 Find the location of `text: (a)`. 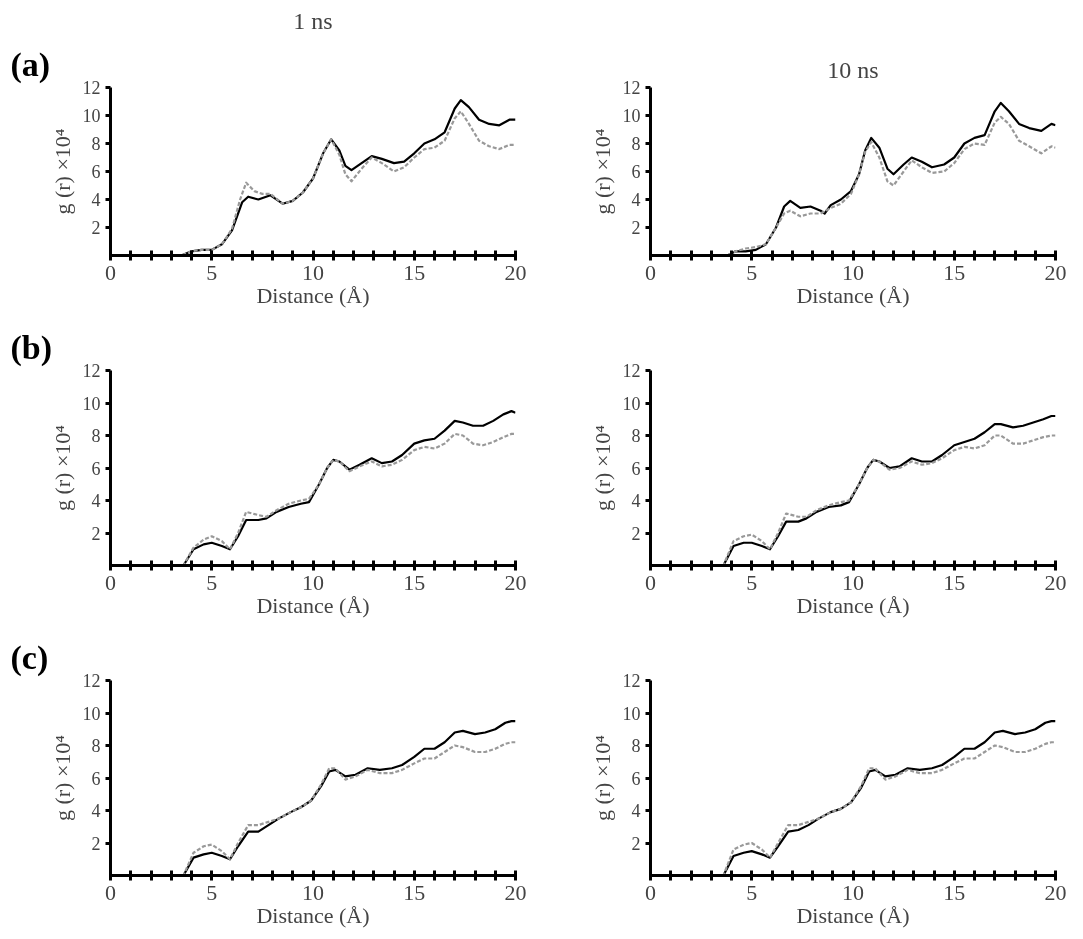

text: (a) is located at coordinates (30, 64).